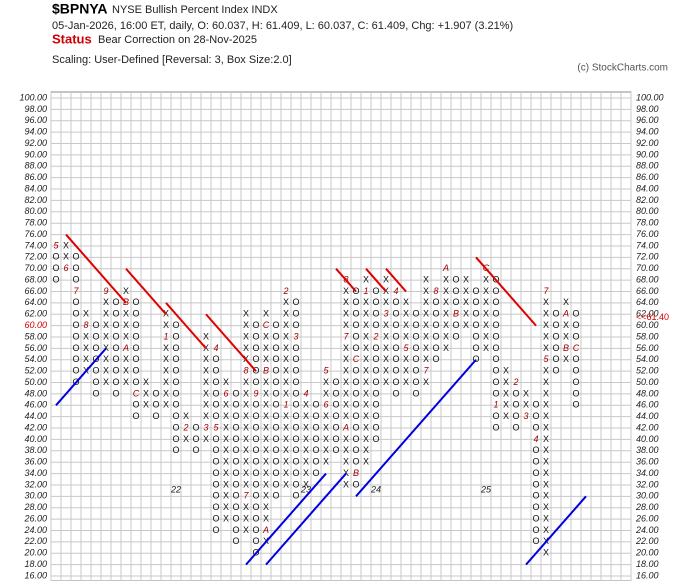 The width and height of the screenshot is (673, 581). Describe the element at coordinates (647, 166) in the screenshot. I see `y-tick-label-right: 88.00` at that location.